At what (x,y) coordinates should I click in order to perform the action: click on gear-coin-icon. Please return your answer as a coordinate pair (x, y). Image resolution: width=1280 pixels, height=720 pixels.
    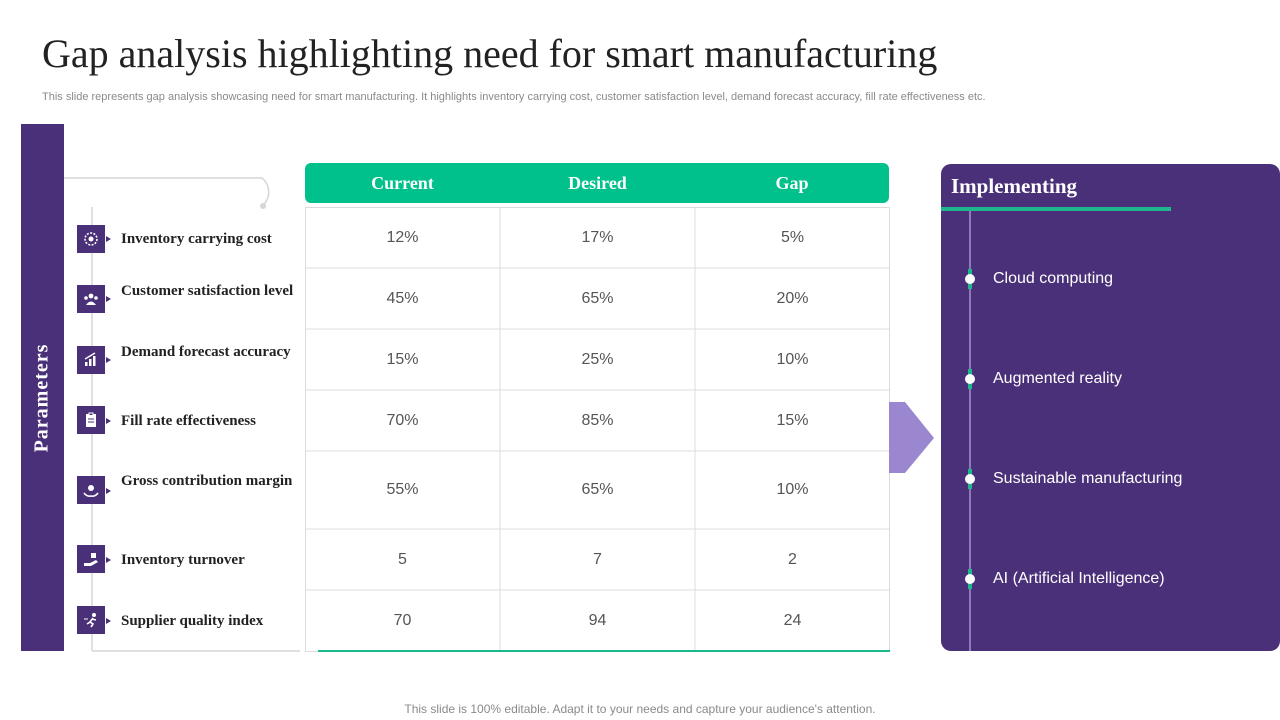
    Looking at the image, I should click on (91, 239).